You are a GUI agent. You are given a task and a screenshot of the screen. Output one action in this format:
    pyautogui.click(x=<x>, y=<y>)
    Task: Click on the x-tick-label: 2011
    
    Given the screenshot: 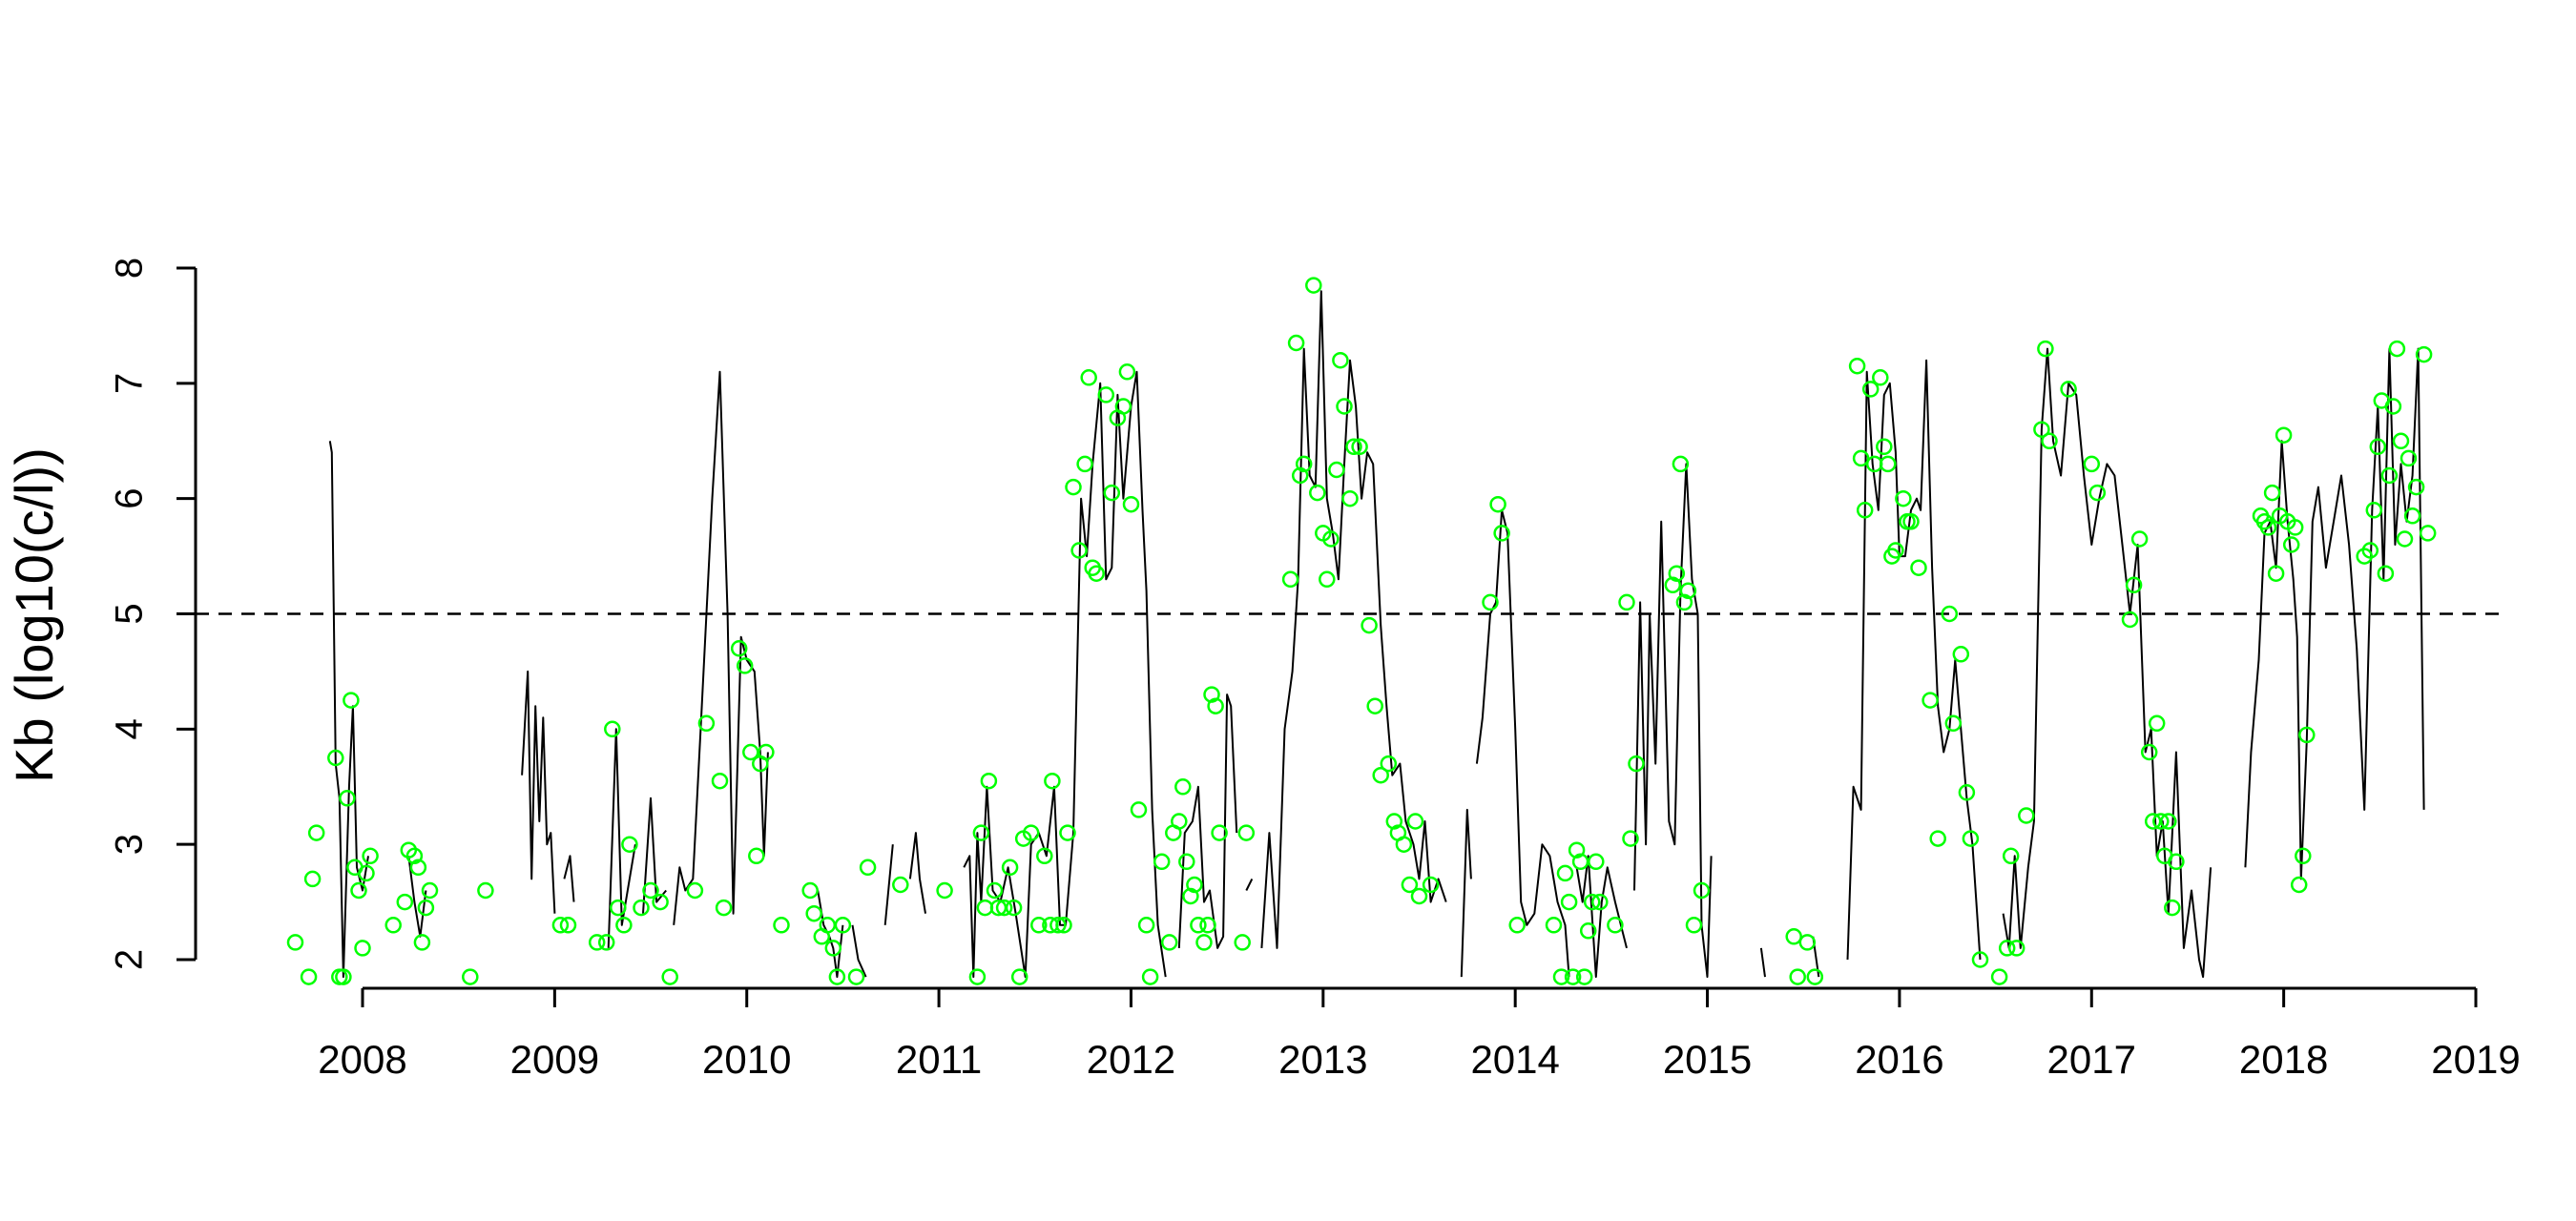 What is the action you would take?
    pyautogui.click(x=939, y=1059)
    